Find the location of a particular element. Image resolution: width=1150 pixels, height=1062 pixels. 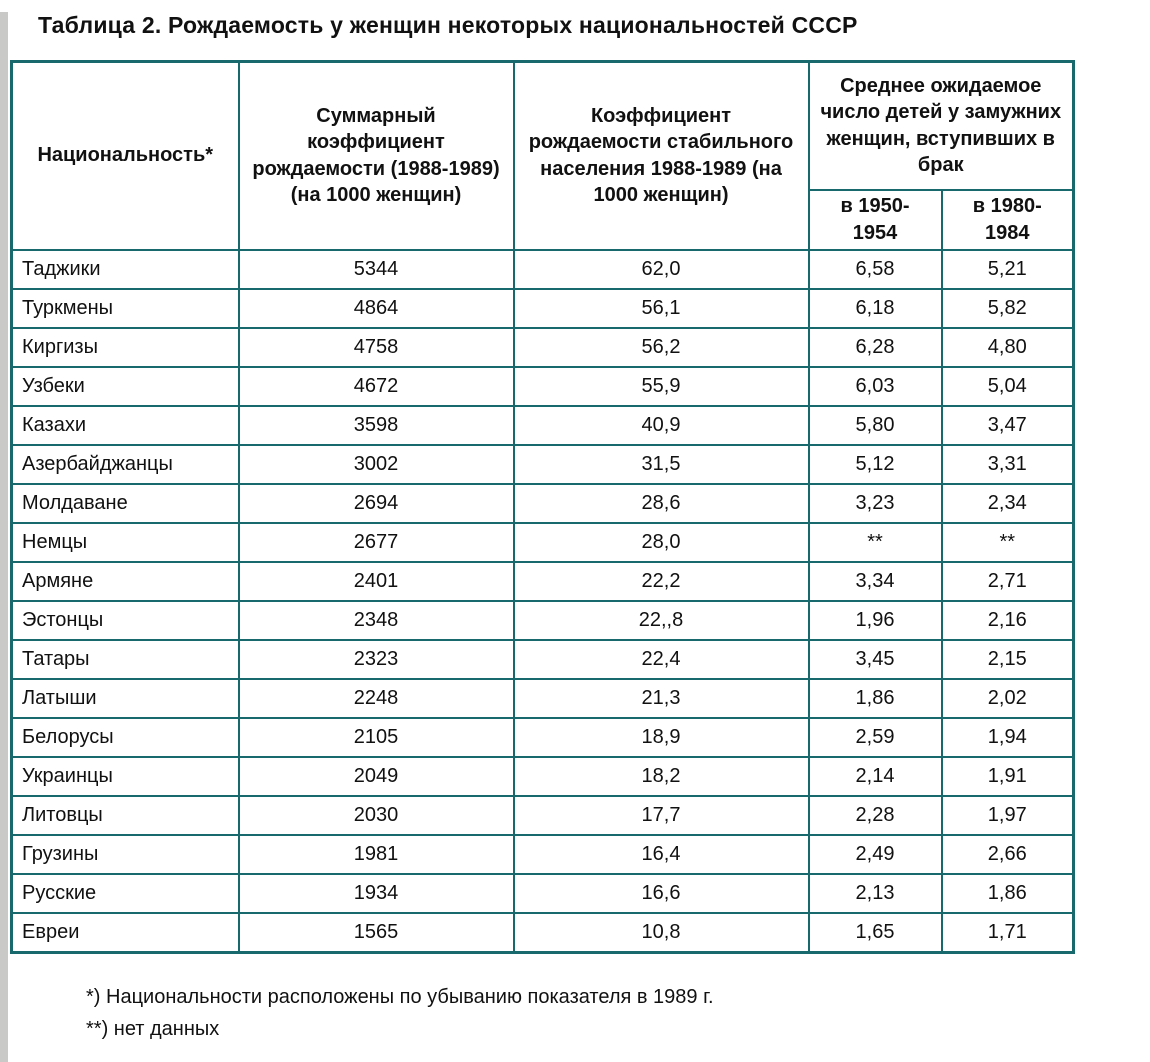

cell-value: 2677 is located at coordinates (376, 542).